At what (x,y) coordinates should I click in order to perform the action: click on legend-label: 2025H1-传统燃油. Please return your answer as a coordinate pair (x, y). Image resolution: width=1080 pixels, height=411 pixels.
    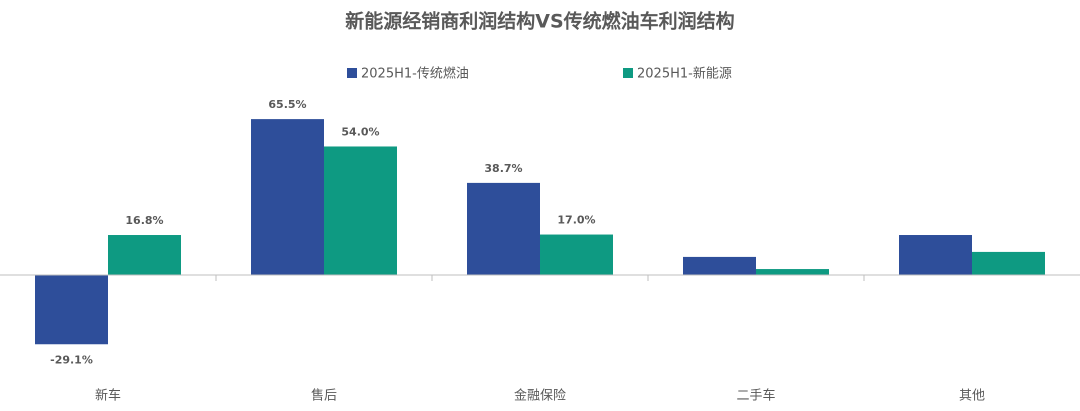
    Looking at the image, I should click on (415, 74).